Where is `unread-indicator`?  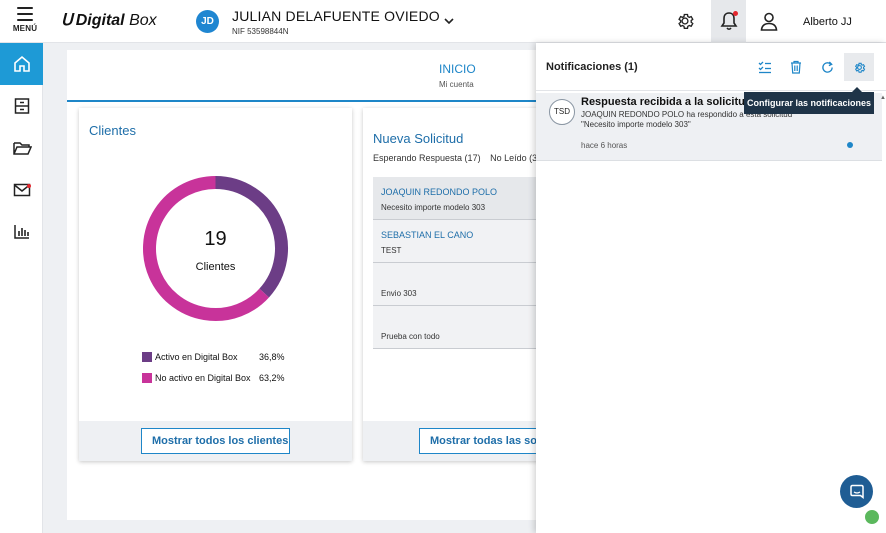
unread-indicator is located at coordinates (850, 145).